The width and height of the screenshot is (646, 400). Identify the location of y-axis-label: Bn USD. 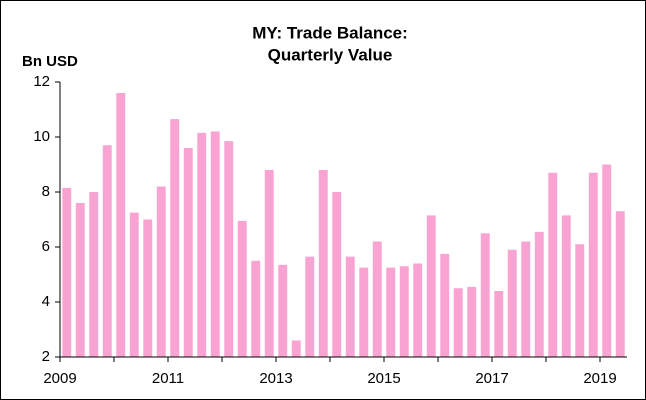
(50, 61).